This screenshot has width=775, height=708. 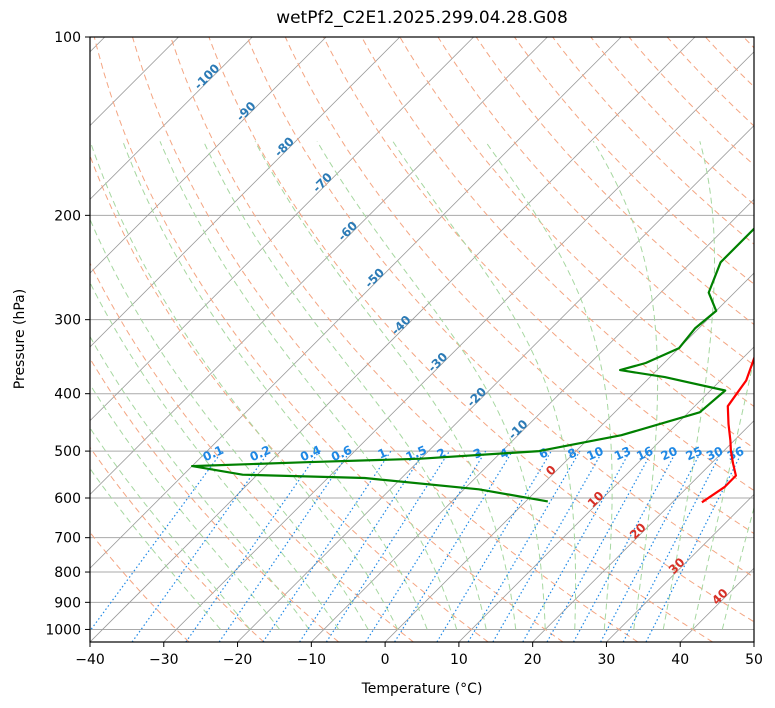 What do you see at coordinates (714, 454) in the screenshot?
I see `mixing-ratio-label: 30` at bounding box center [714, 454].